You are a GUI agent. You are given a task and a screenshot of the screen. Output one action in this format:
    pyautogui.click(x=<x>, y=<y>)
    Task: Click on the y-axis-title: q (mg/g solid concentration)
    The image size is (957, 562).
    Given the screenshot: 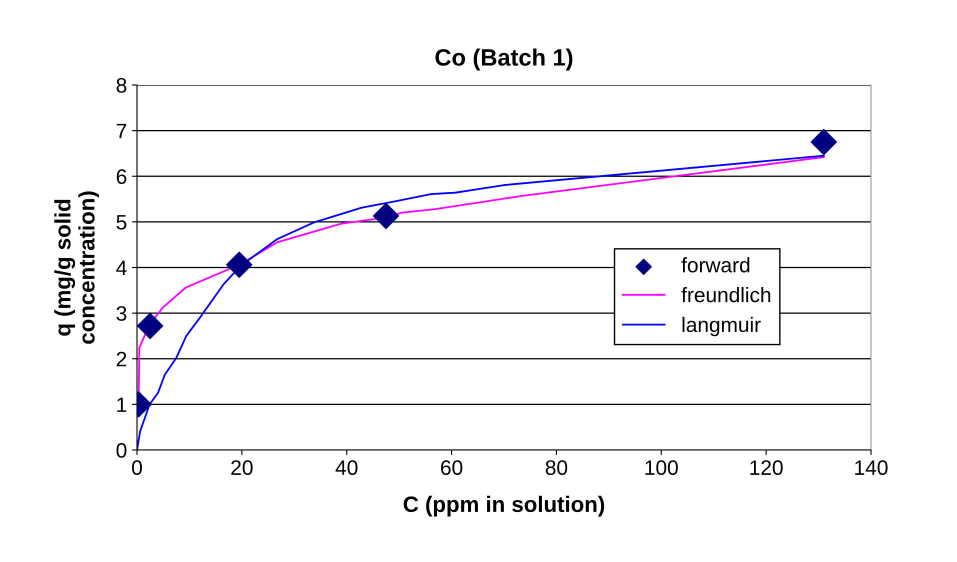 What is the action you would take?
    pyautogui.click(x=77, y=267)
    